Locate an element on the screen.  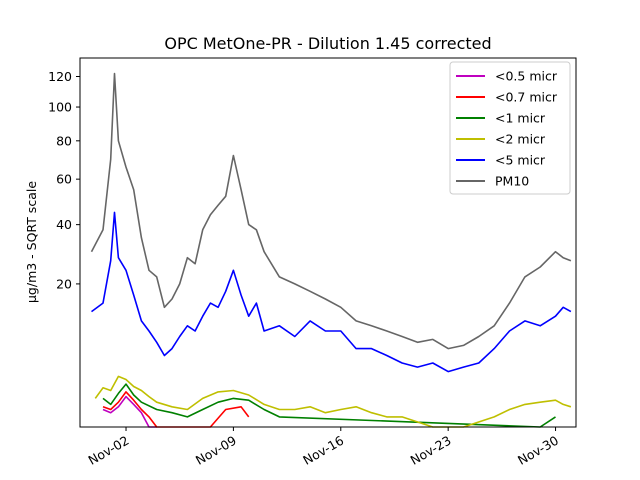
legend-label-3: <2 micr is located at coordinates (520, 139).